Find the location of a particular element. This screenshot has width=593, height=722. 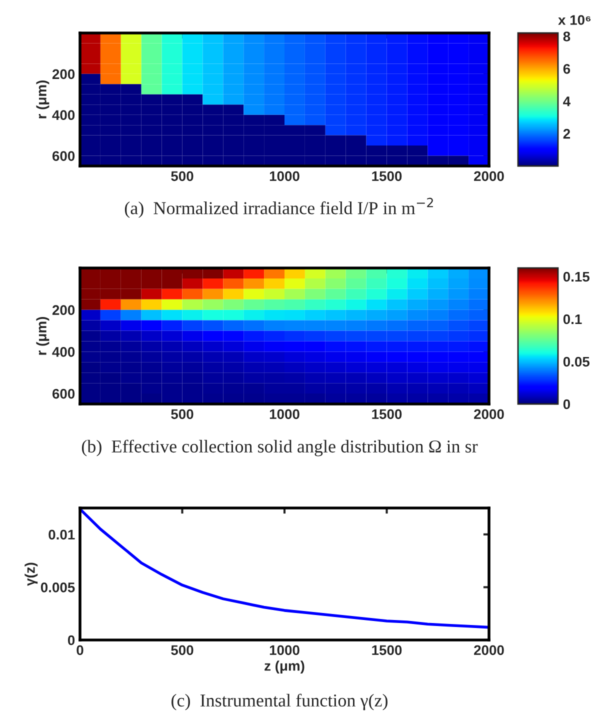

color-bar-label: 0.15 is located at coordinates (576, 277).